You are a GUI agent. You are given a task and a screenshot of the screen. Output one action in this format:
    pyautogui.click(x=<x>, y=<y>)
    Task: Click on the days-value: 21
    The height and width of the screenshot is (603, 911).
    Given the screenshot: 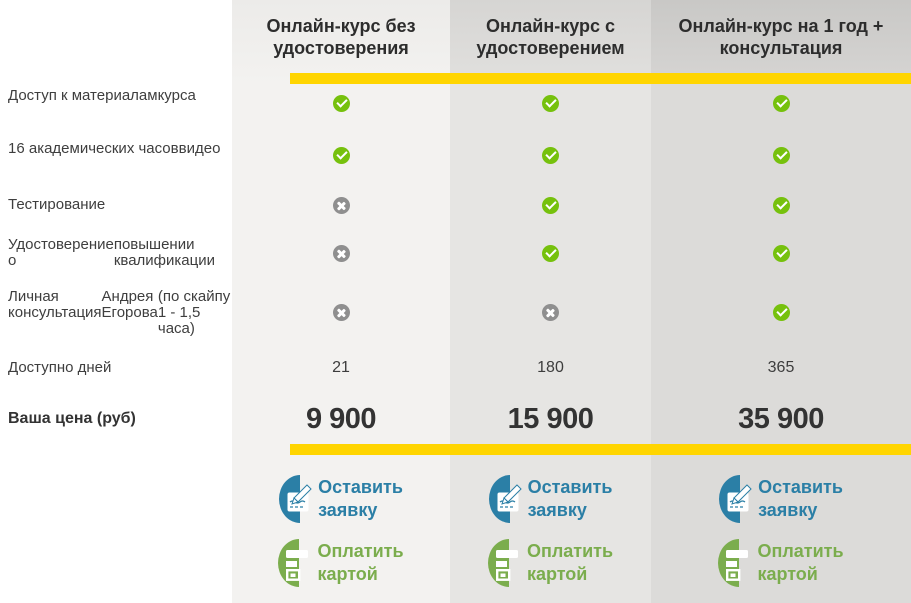 What is the action you would take?
    pyautogui.click(x=341, y=367)
    